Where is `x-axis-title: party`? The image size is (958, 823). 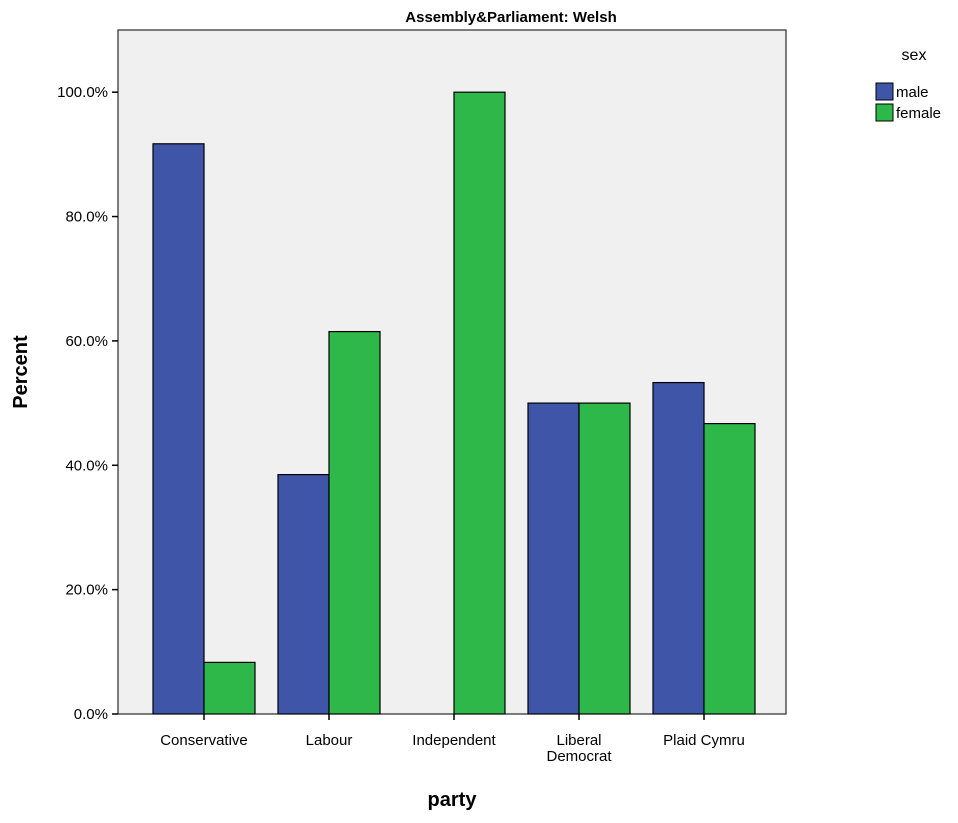 x-axis-title: party is located at coordinates (453, 800).